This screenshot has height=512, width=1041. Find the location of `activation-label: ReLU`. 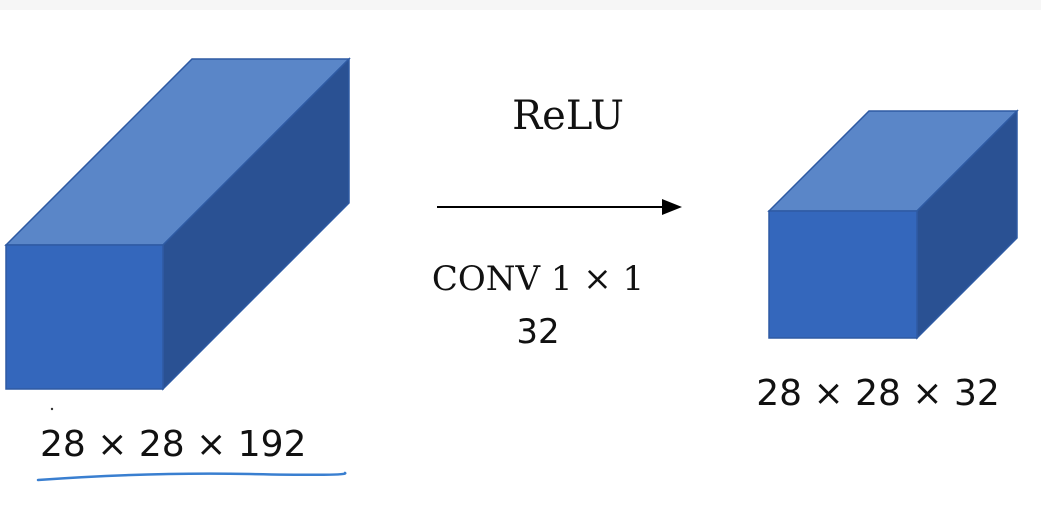

activation-label: ReLU is located at coordinates (568, 116).